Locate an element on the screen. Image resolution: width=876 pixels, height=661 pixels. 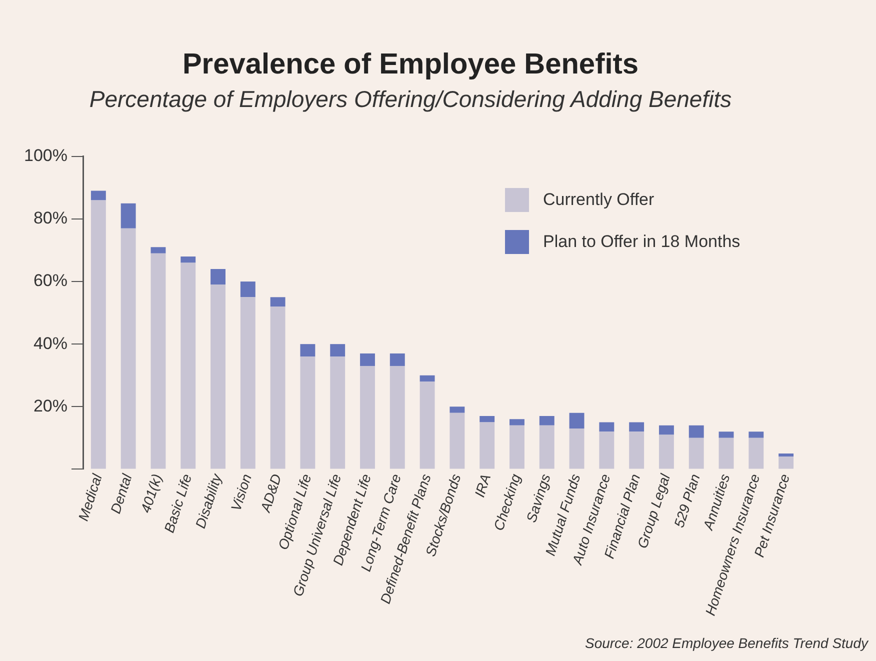
chart-title: Prevalence of Employee Benefits is located at coordinates (410, 64).